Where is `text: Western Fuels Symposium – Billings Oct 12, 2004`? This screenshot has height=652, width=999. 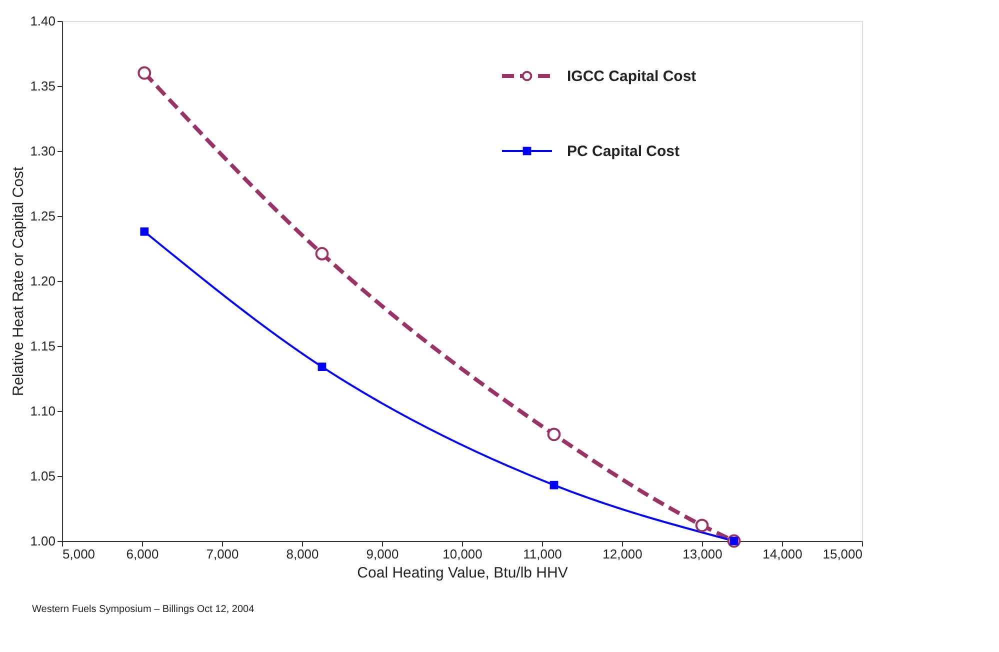
text: Western Fuels Symposium – Billings Oct 12, 2004 is located at coordinates (143, 609).